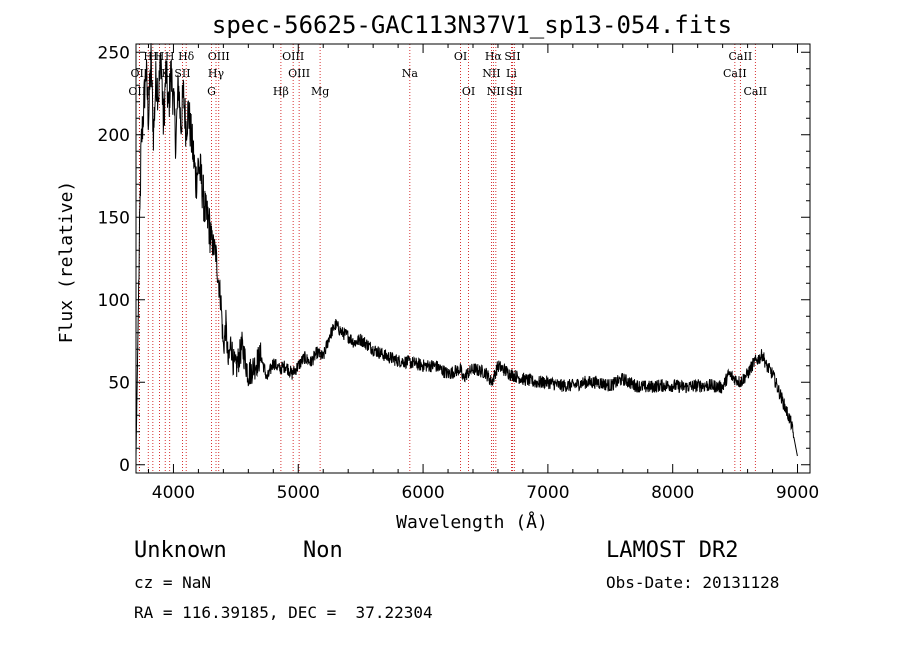 The width and height of the screenshot is (900, 649). Describe the element at coordinates (182, 73) in the screenshot. I see `line-label-7: SII` at that location.